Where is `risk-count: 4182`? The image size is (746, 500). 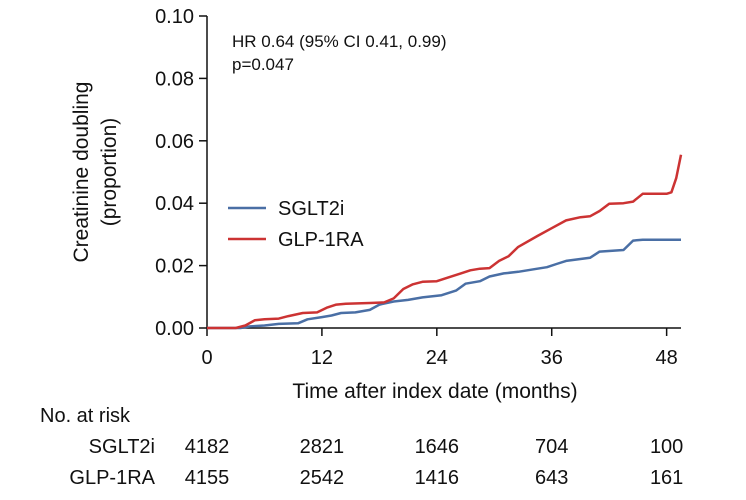 risk-count: 4182 is located at coordinates (207, 447).